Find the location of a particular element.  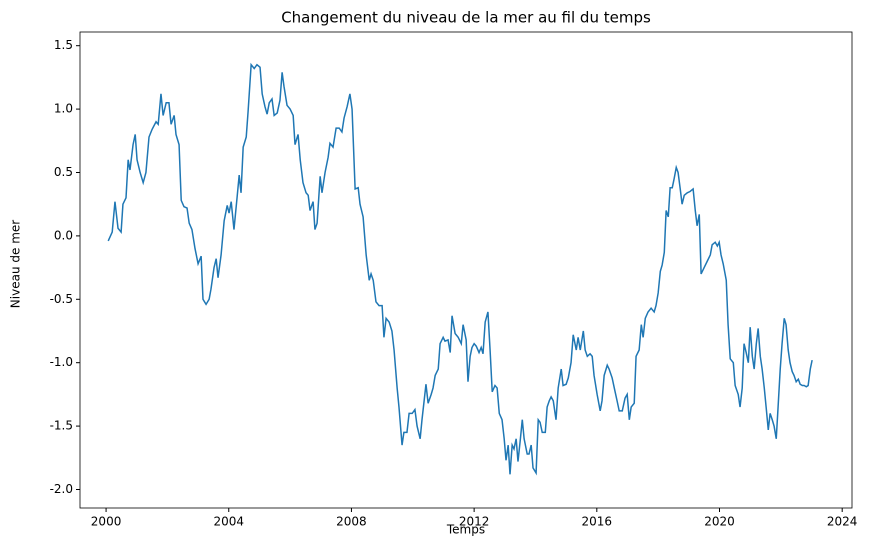

x-tick-label: 2020 is located at coordinates (719, 522).